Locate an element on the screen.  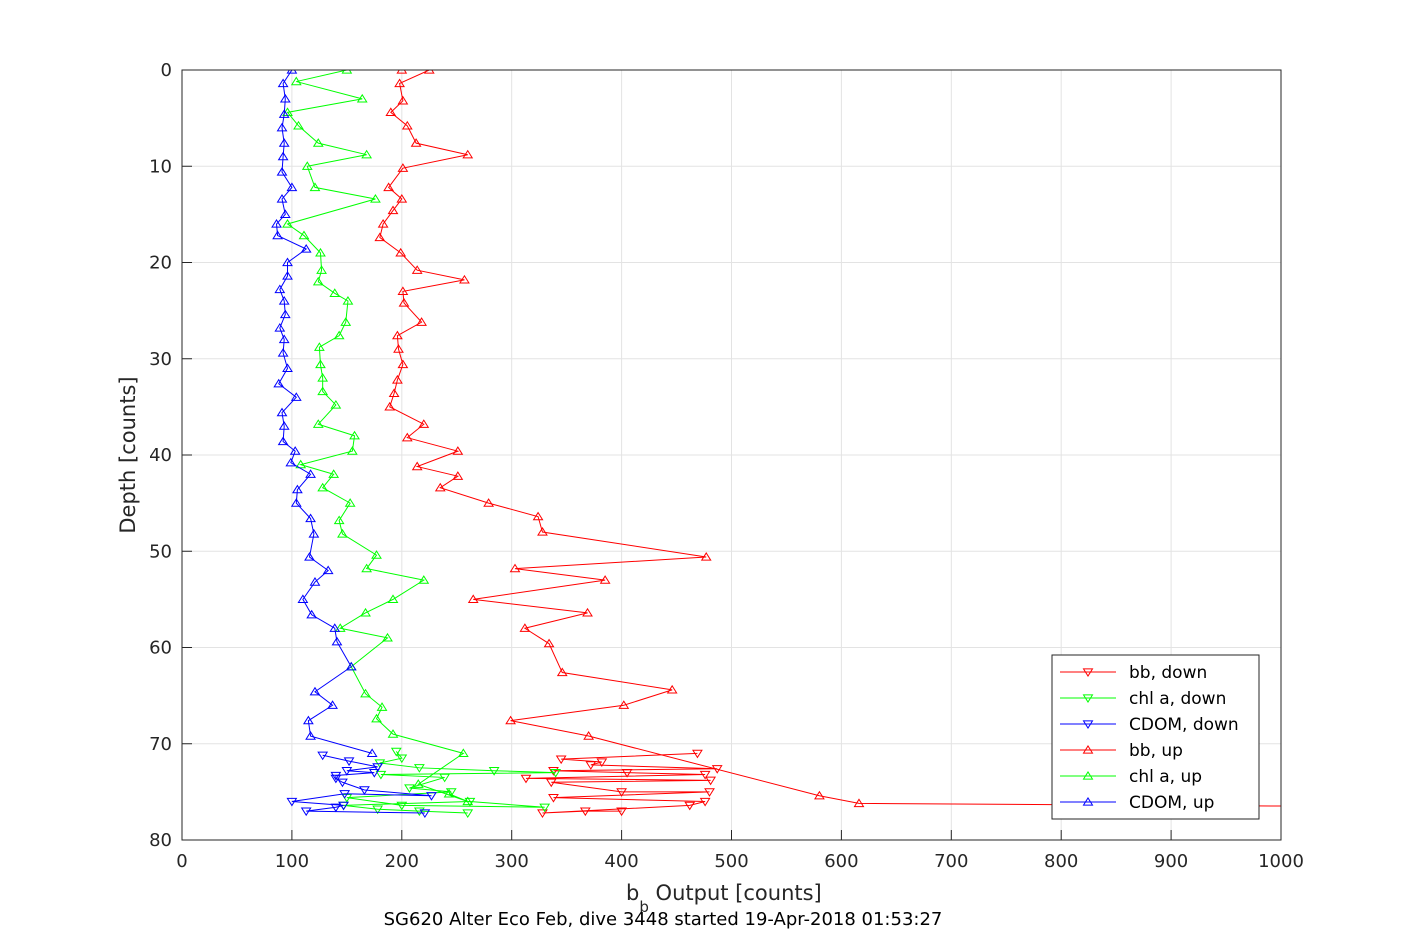
x-tick-label: 600 is located at coordinates (841, 861).